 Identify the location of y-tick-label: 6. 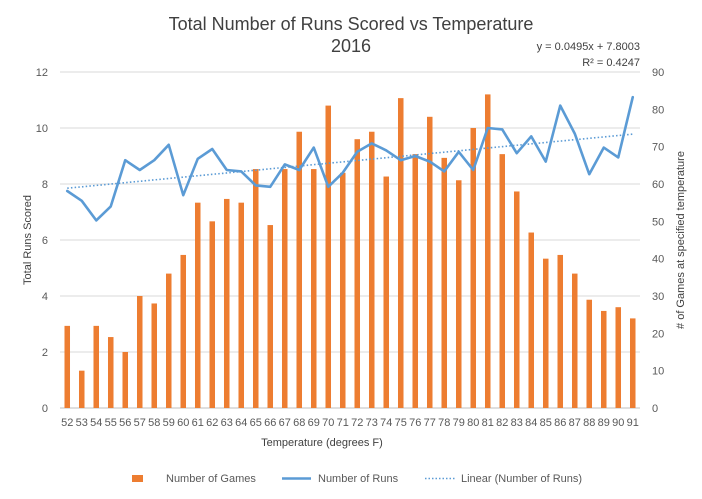
(45, 241).